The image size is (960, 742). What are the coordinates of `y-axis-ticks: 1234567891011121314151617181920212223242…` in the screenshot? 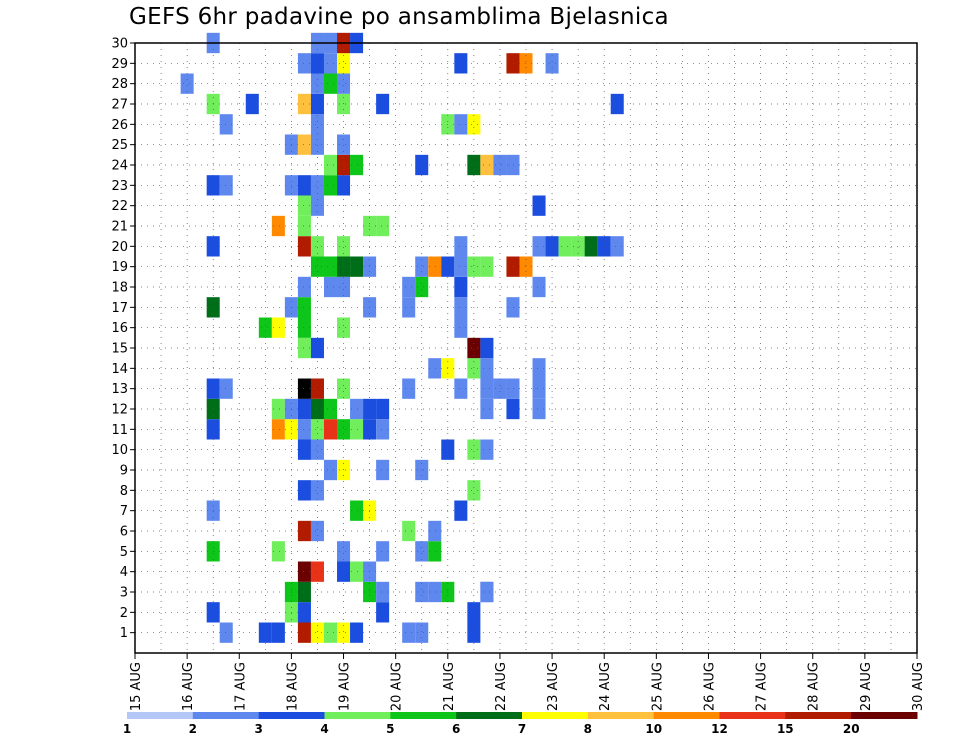 It's located at (123, 339).